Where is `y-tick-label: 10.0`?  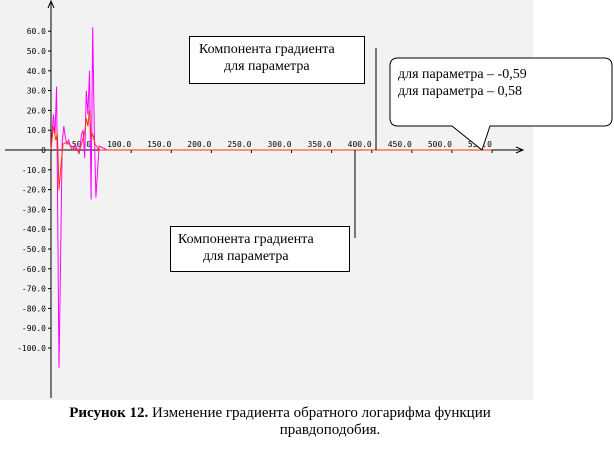 y-tick-label: 10.0 is located at coordinates (36, 130).